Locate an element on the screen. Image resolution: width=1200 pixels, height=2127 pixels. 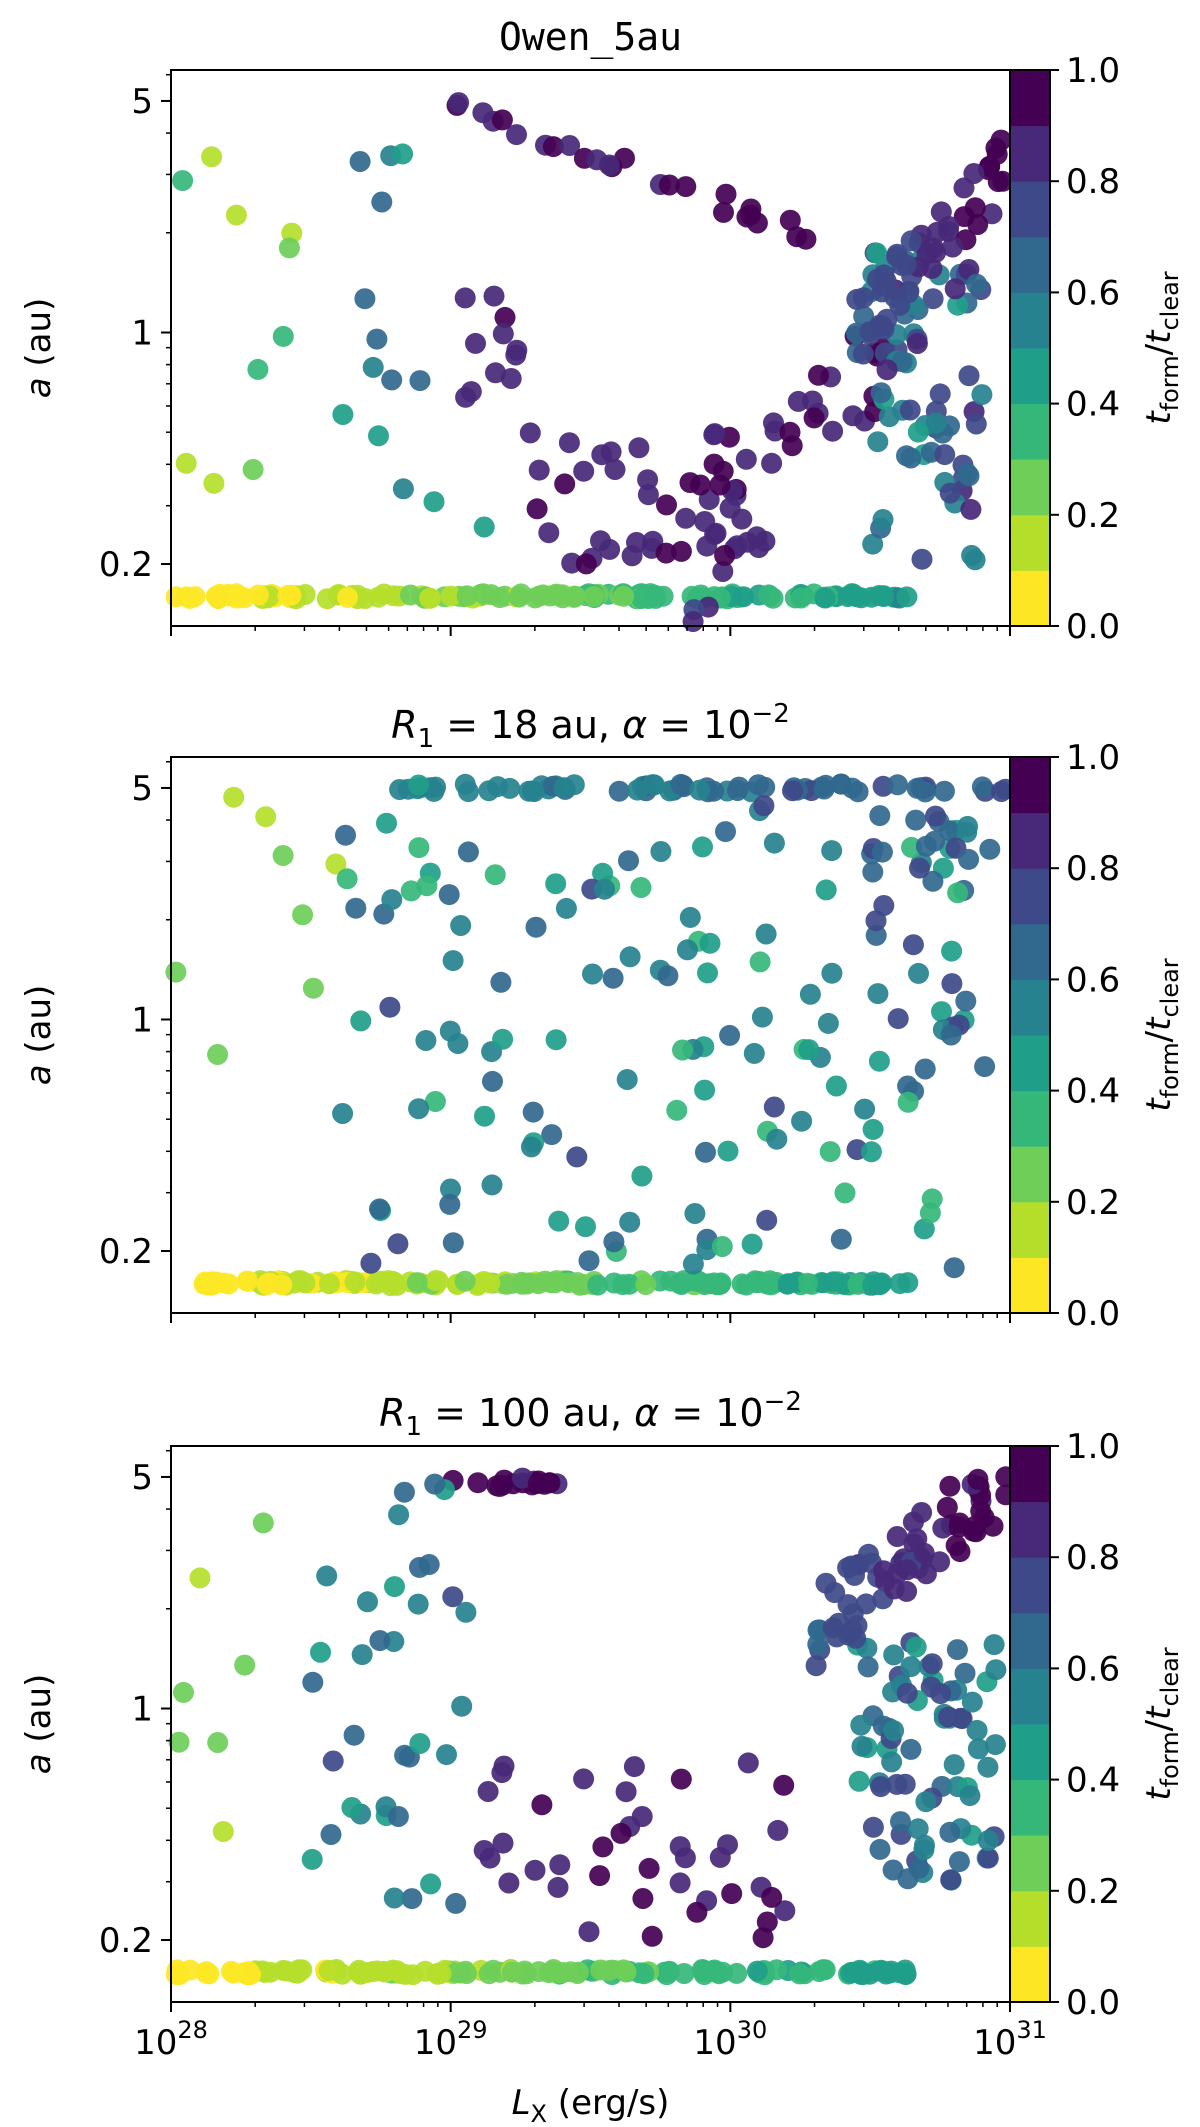
y-tick-label: 1 is located at coordinates (142, 1709).